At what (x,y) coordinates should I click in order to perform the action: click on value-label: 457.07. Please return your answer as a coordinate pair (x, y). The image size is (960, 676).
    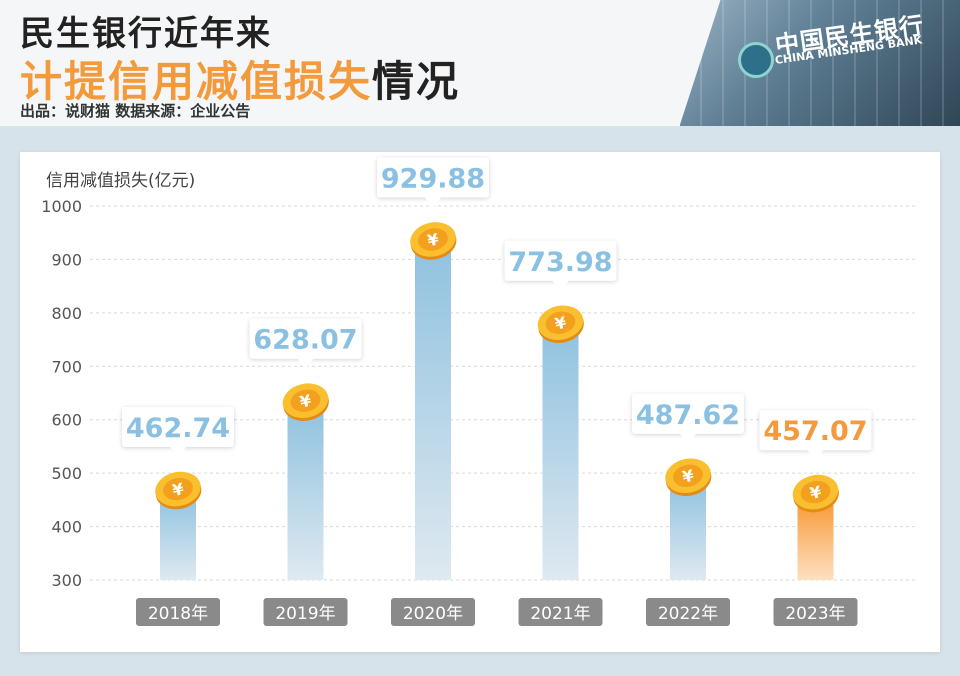
    Looking at the image, I should click on (815, 431).